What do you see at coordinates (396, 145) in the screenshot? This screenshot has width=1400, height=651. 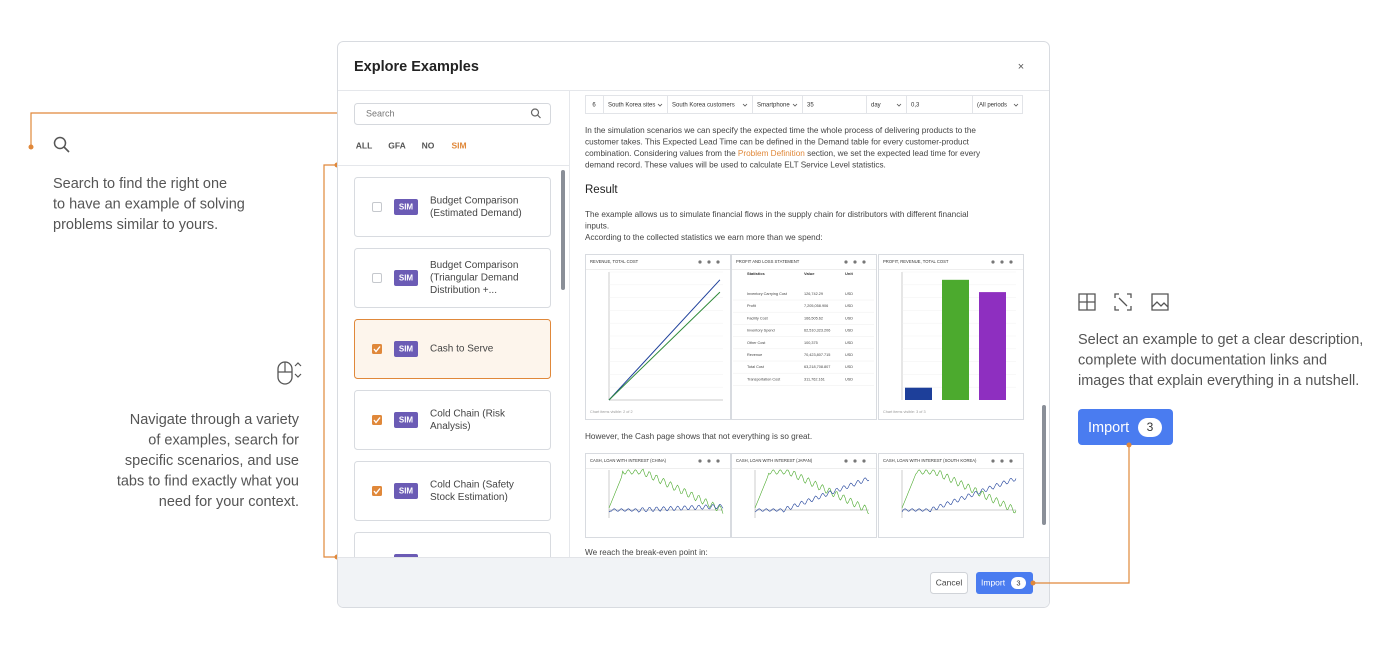 I see `tab: GFA` at bounding box center [396, 145].